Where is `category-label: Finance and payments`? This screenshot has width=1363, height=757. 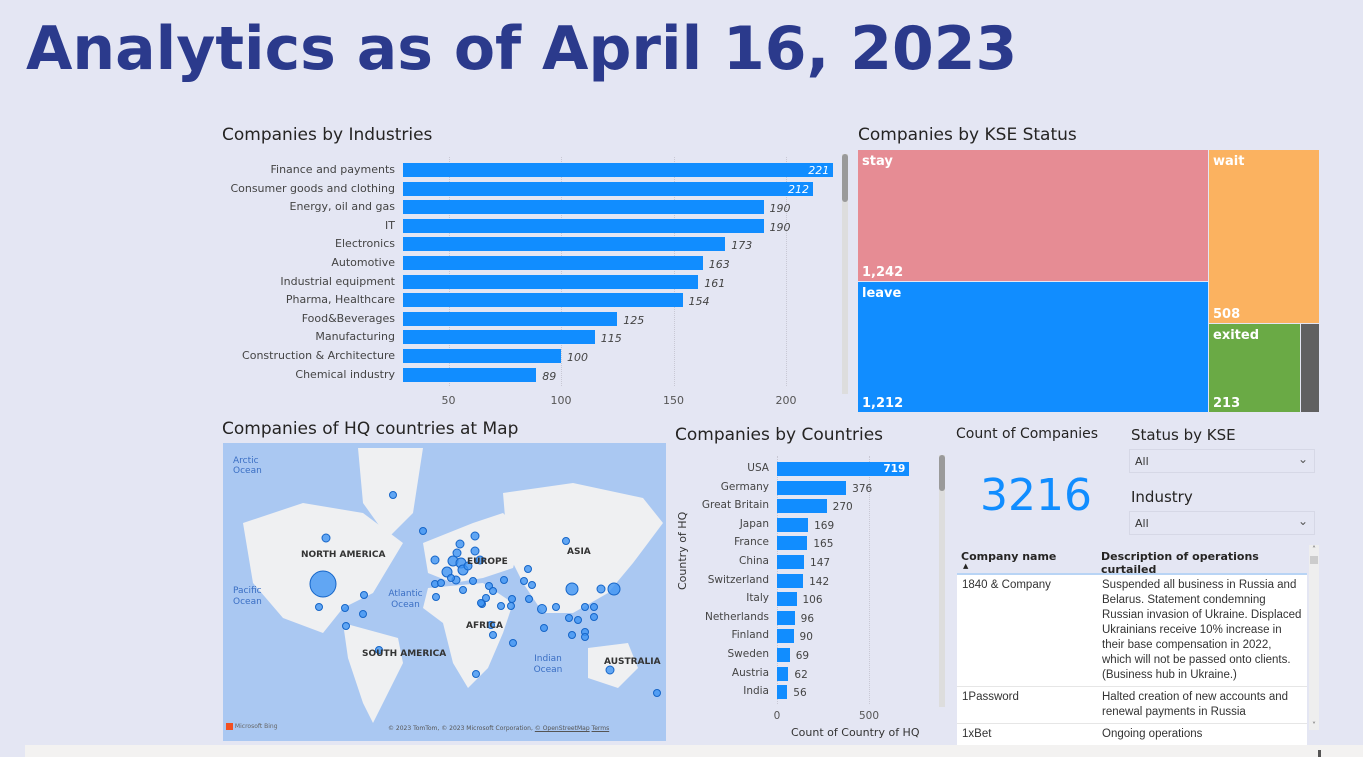 category-label: Finance and payments is located at coordinates (332, 169).